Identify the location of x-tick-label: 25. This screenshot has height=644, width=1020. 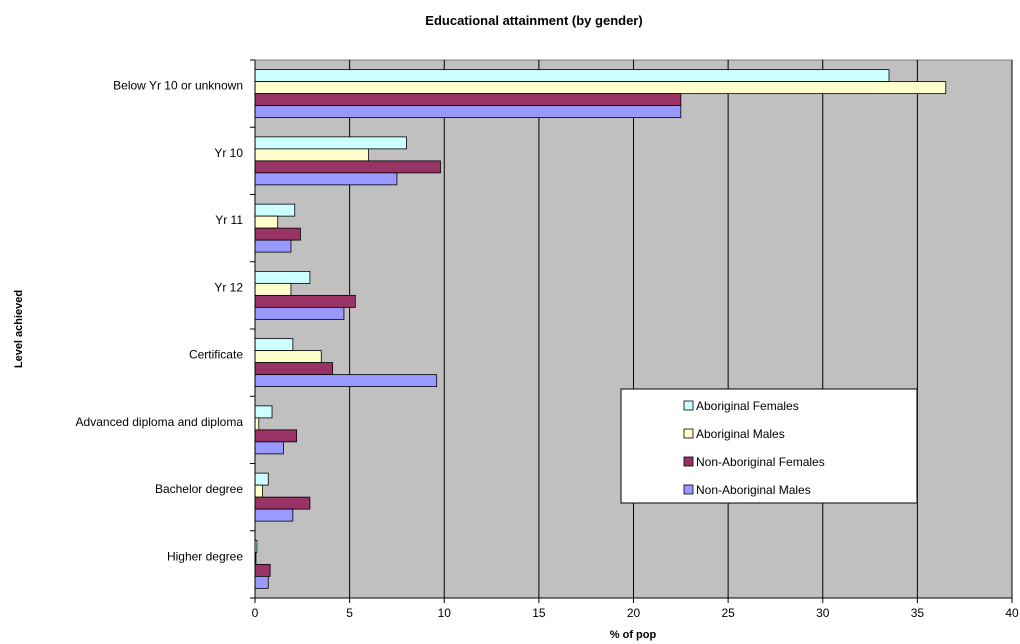
(728, 613).